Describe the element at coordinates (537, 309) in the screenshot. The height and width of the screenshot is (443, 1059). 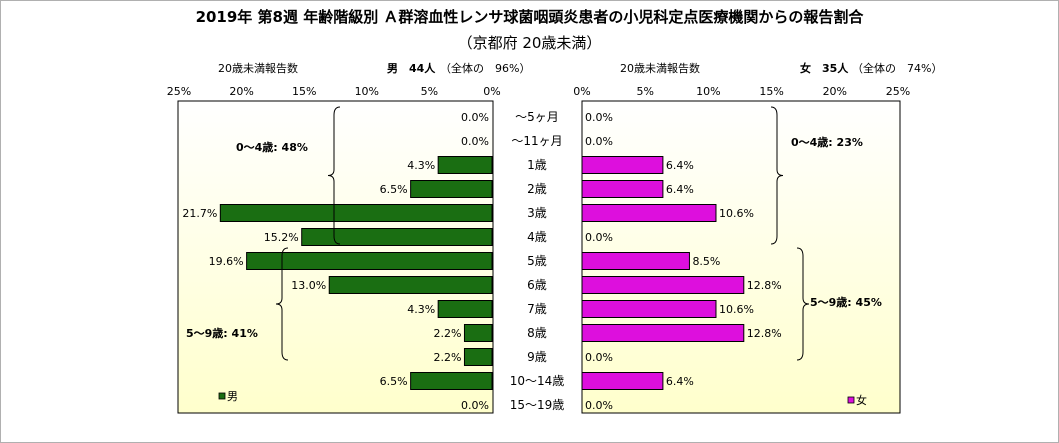
I see `category-label: 7歳` at that location.